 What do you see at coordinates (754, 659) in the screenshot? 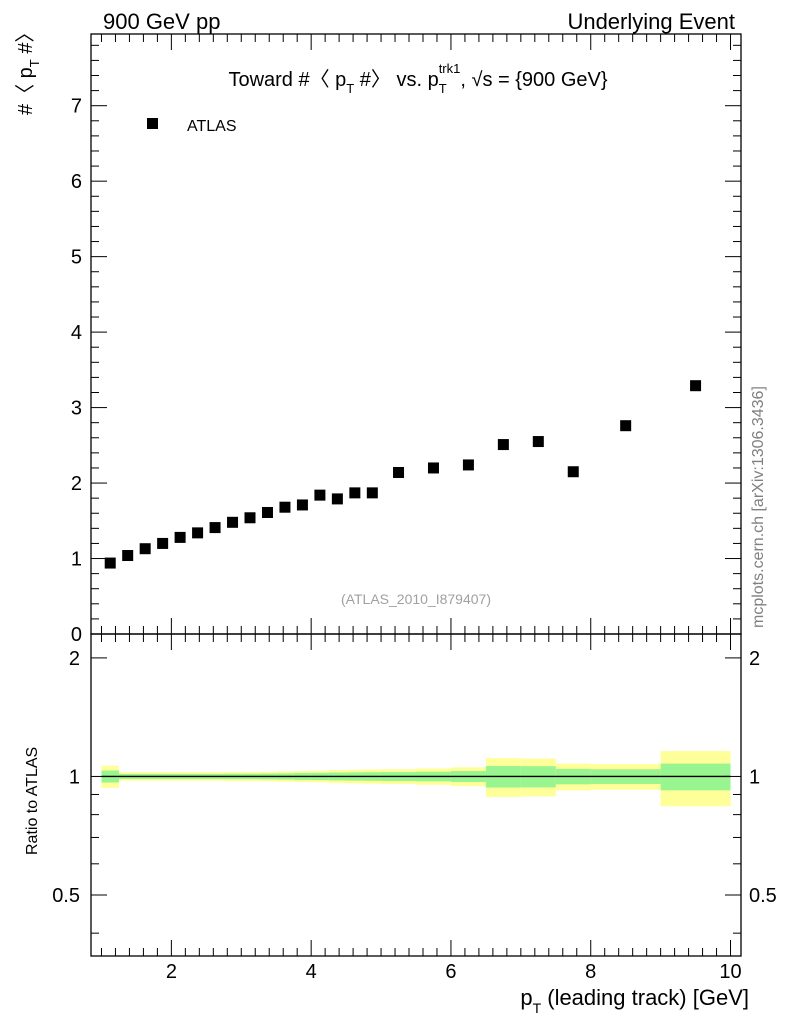
I see `ratio-y-tick-label-right: 2` at bounding box center [754, 659].